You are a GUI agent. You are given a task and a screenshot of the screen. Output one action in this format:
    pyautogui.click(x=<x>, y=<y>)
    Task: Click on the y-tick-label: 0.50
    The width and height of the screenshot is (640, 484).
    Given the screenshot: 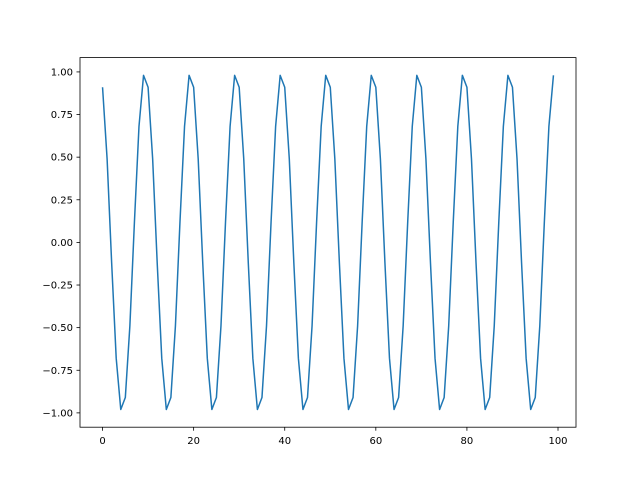 What is the action you would take?
    pyautogui.click(x=62, y=158)
    